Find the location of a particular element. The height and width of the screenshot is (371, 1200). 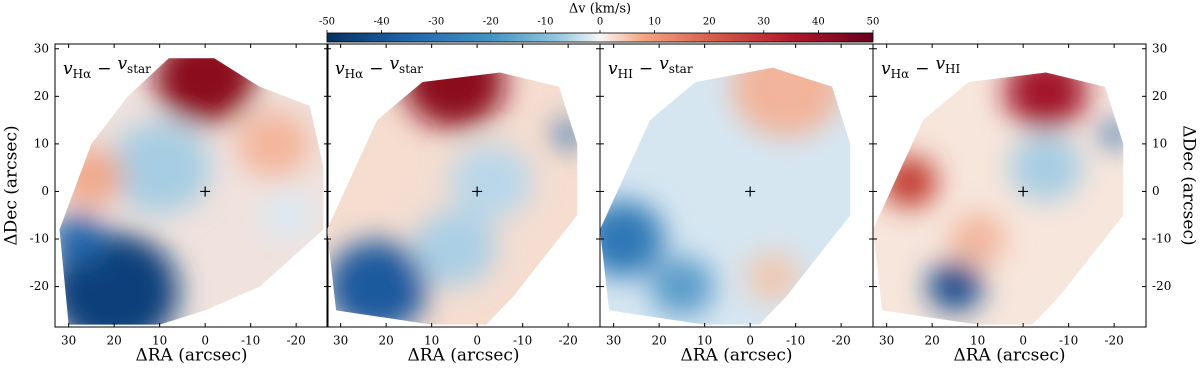

colorbar is located at coordinates (600, 37).